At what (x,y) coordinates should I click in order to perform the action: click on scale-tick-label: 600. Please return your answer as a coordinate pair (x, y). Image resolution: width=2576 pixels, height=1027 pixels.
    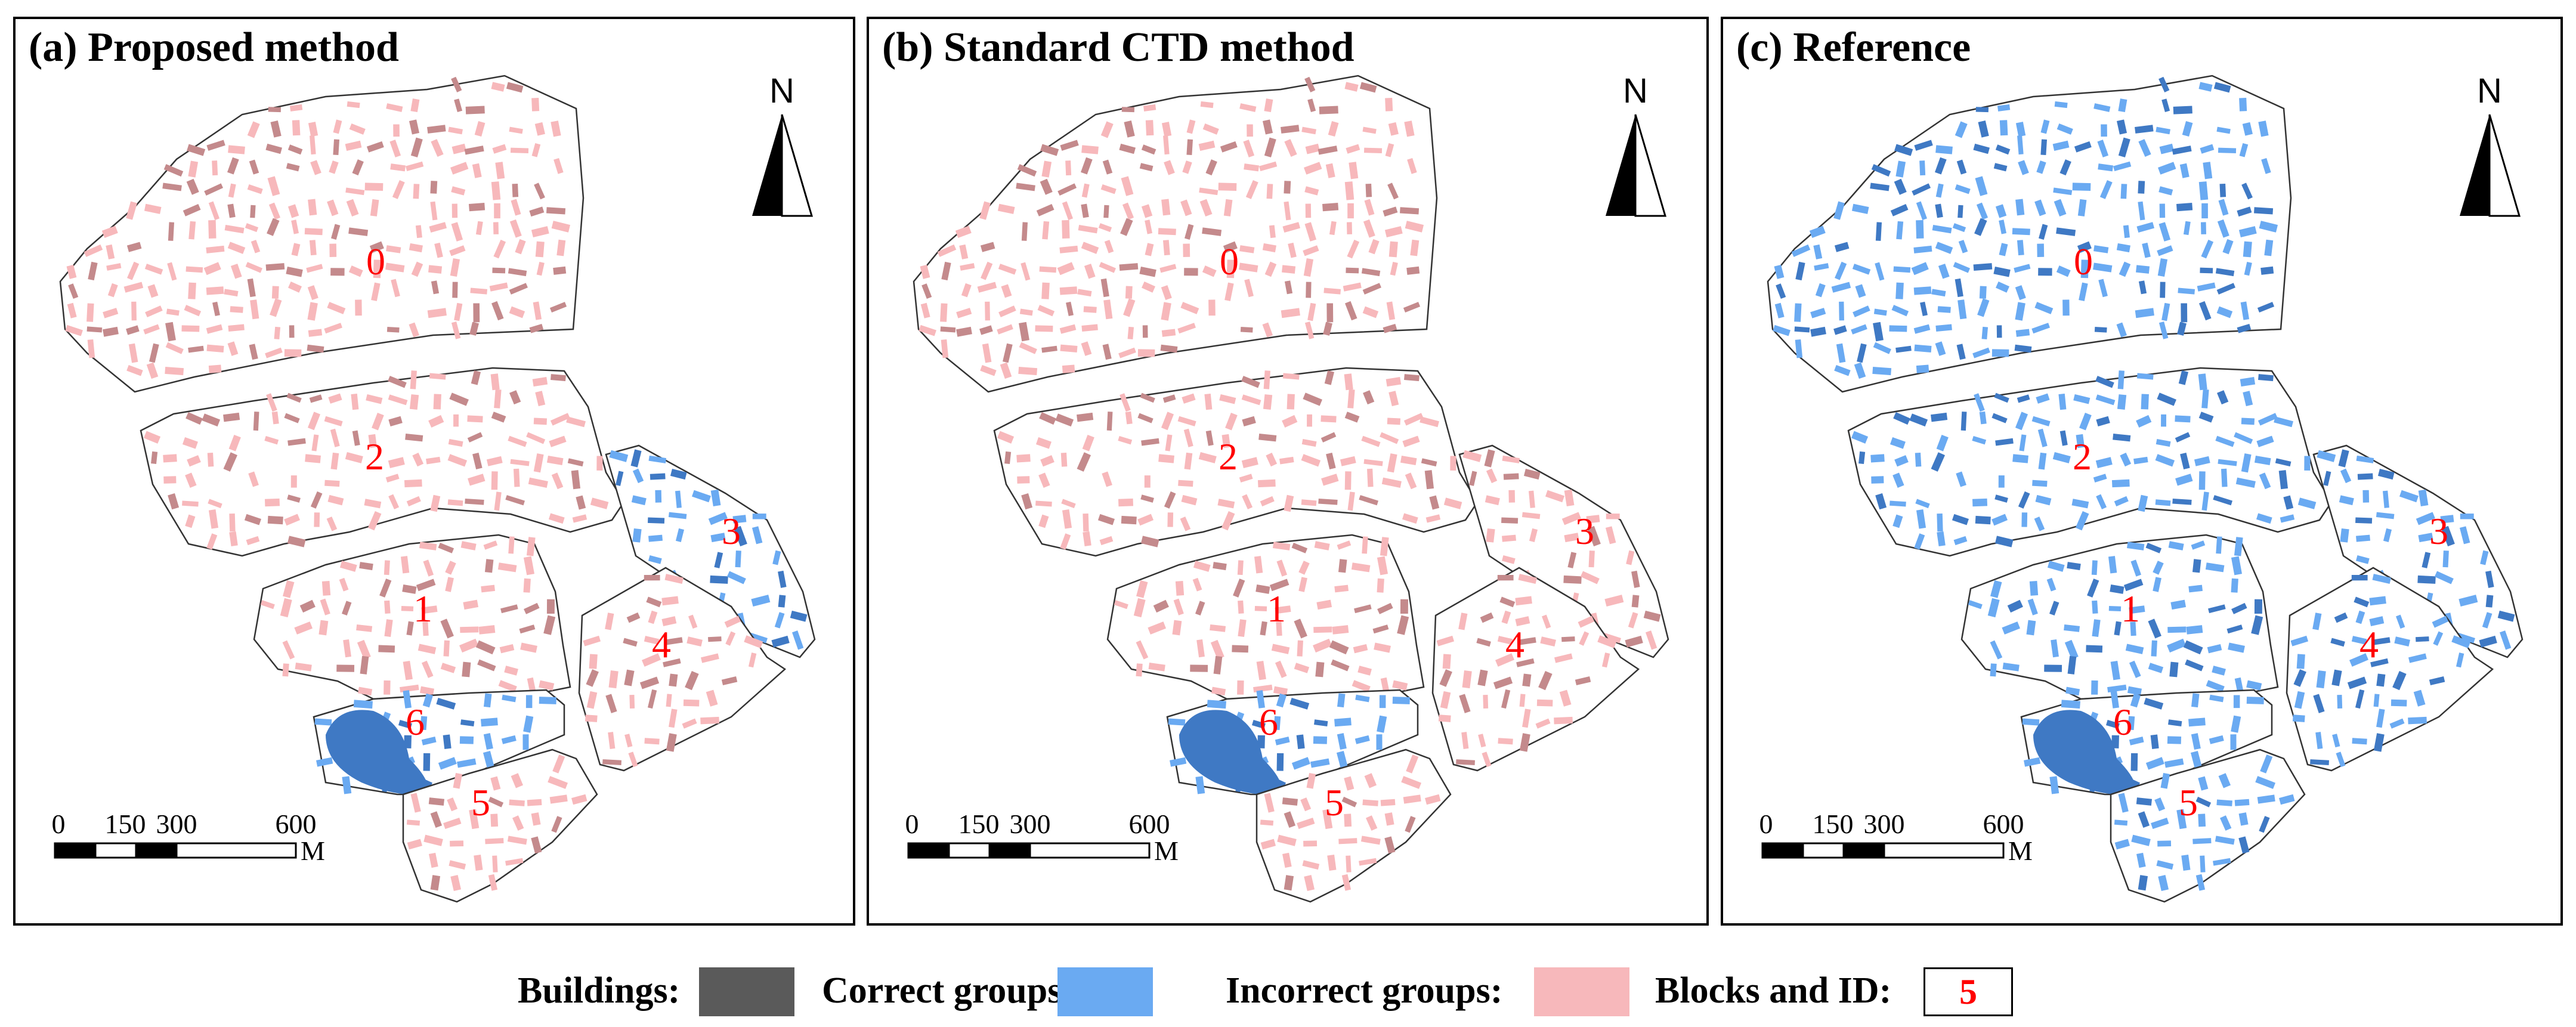
    Looking at the image, I should click on (296, 824).